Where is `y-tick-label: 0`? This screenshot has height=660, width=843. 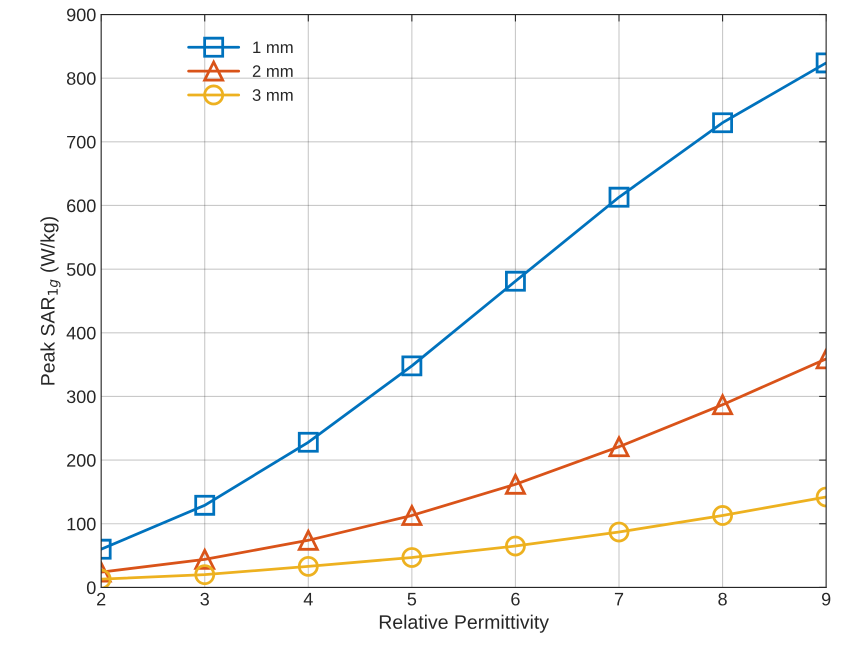 y-tick-label: 0 is located at coordinates (91, 587).